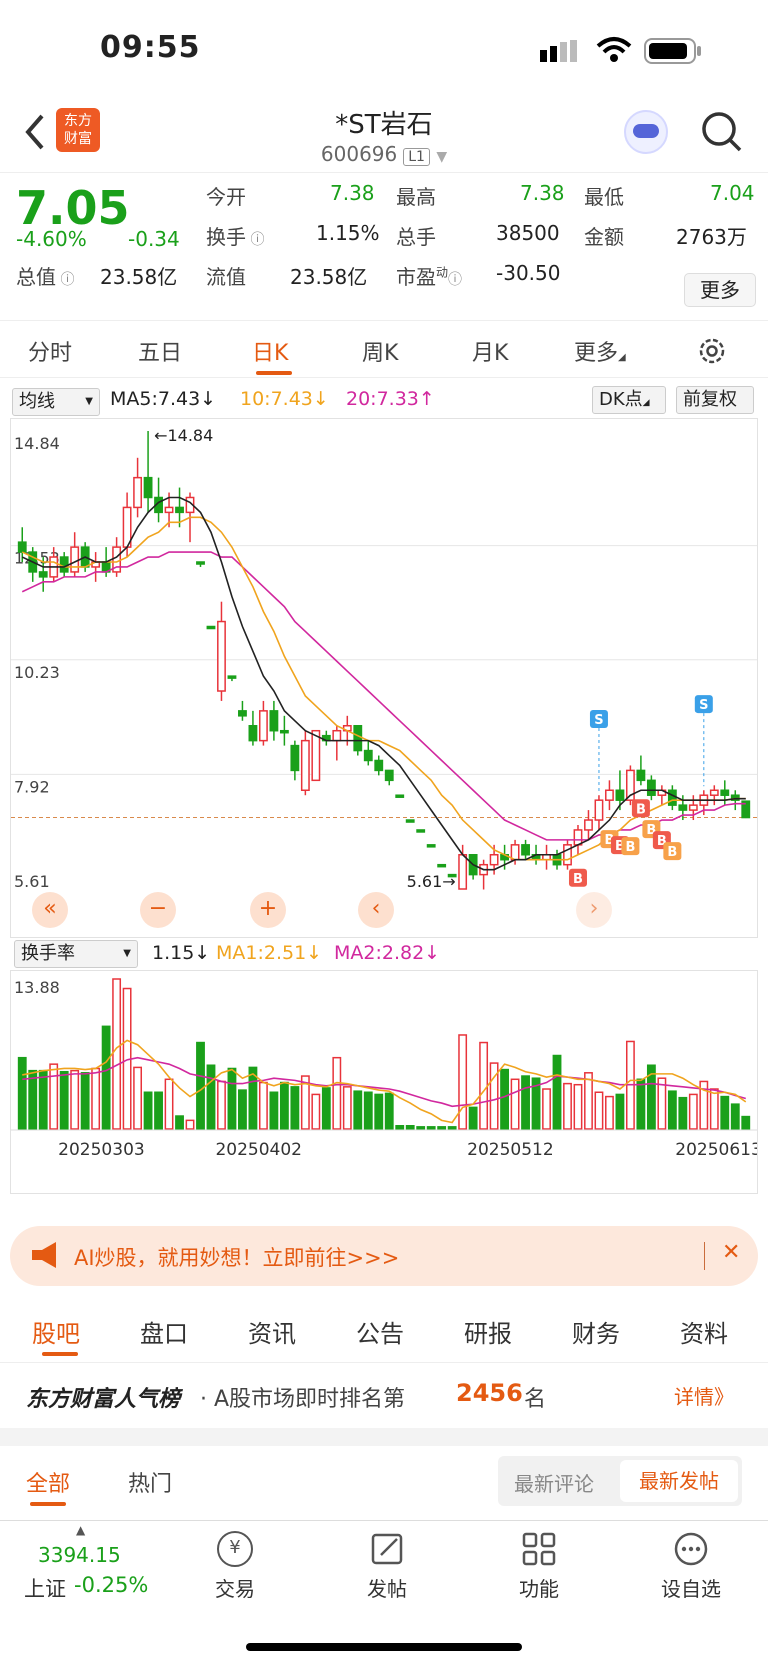  I want to click on zoom-out-button: −, so click(158, 910).